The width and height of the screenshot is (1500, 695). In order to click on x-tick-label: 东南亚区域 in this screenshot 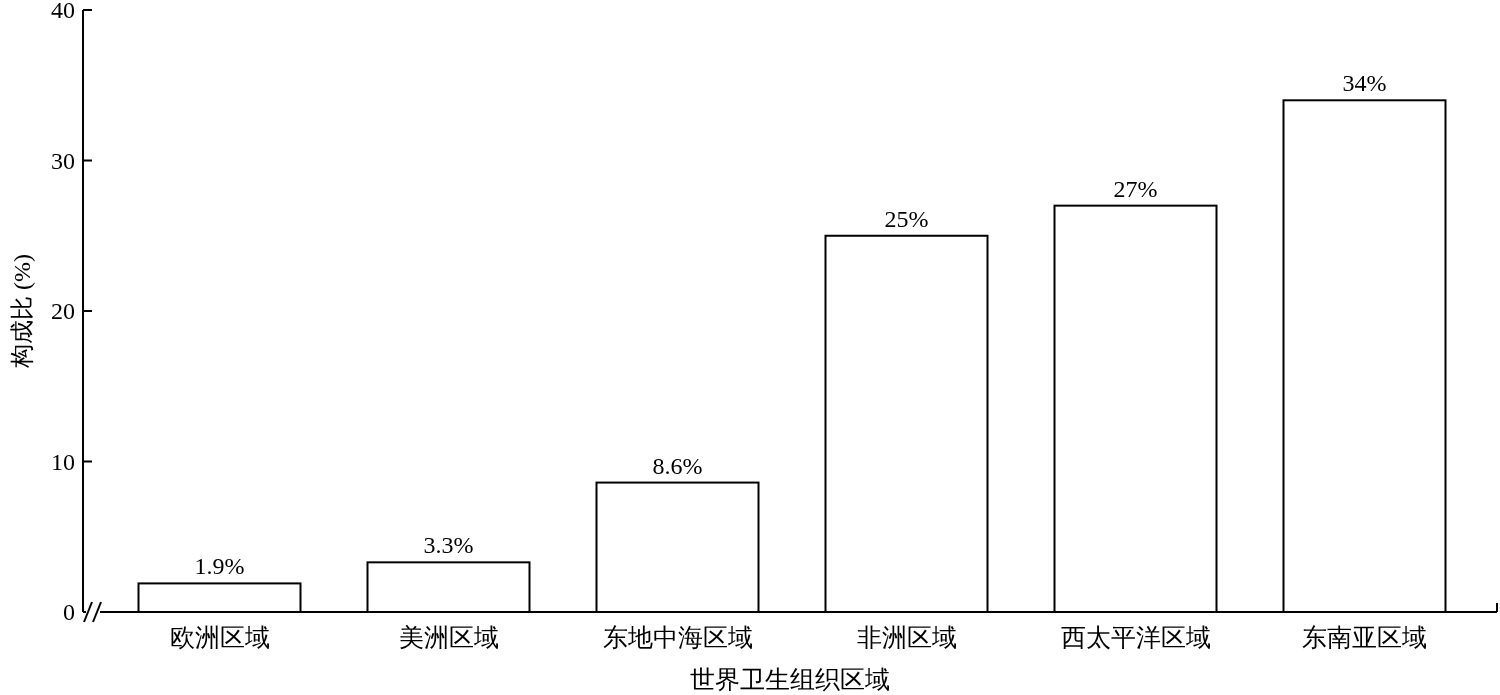, I will do `click(1364, 637)`.